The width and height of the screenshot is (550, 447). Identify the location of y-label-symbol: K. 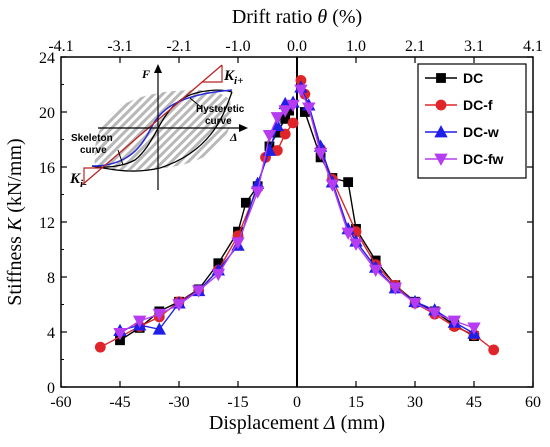
(15, 224).